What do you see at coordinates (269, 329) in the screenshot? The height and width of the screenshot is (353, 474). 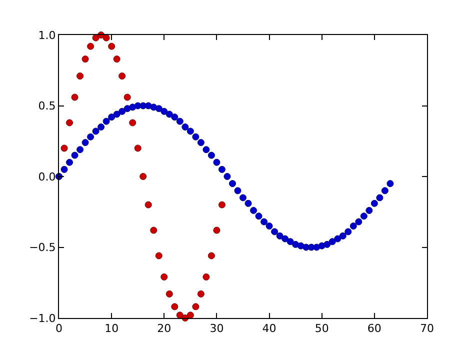 I see `x-tick-label: 40` at bounding box center [269, 329].